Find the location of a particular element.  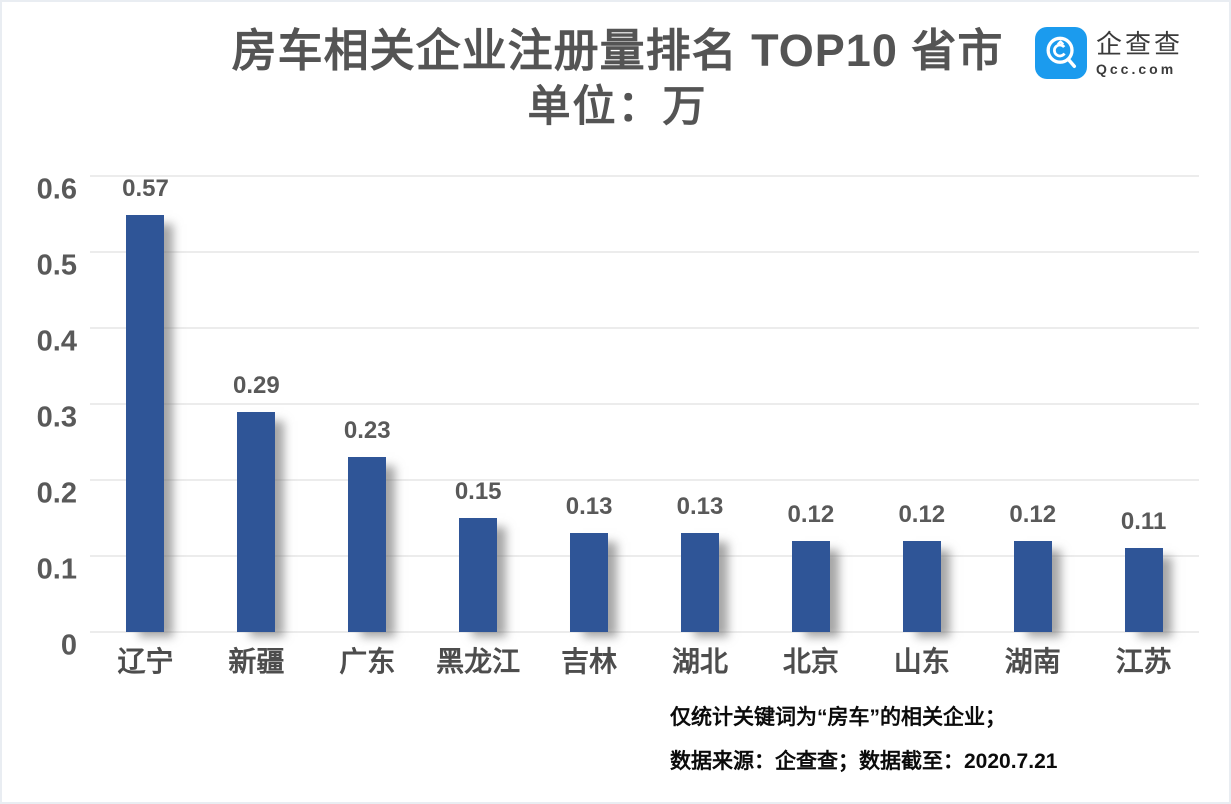

y-tick-label: 0.6 is located at coordinates (56, 189).